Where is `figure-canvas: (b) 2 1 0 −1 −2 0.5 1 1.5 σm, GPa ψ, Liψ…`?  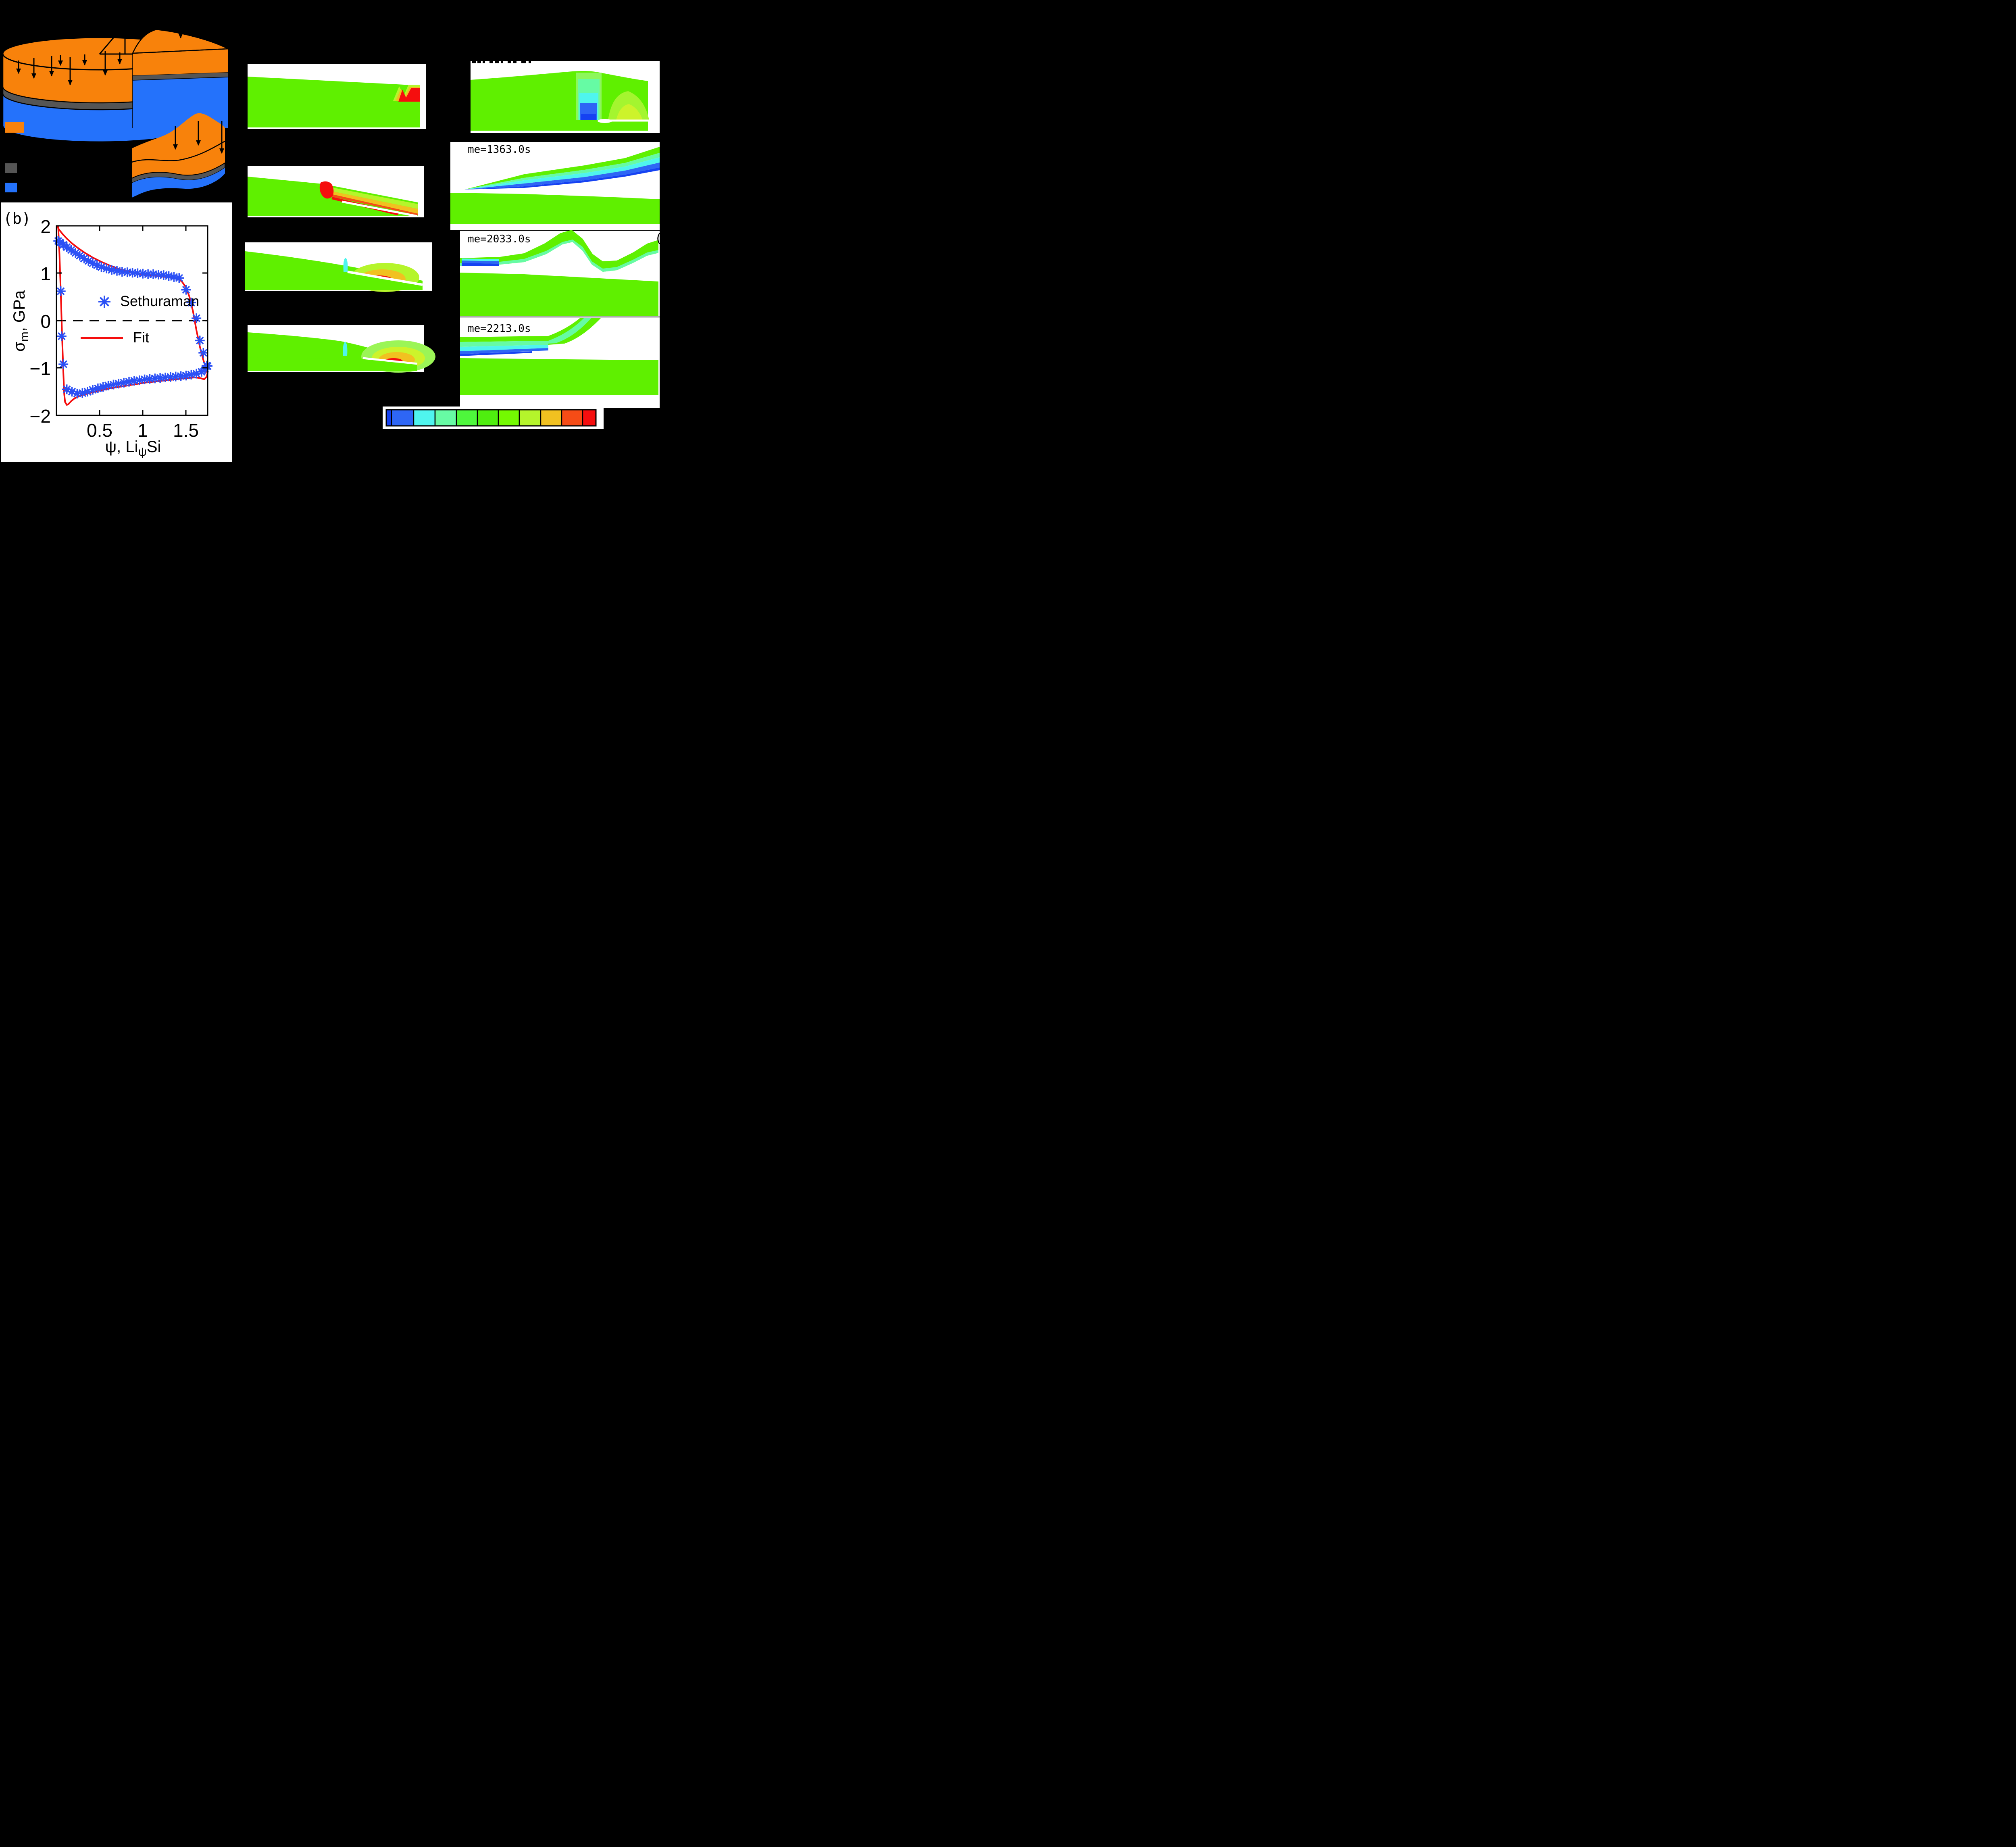
figure-canvas: (b) 2 1 0 −1 −2 0.5 1 1.5 σm, GPa ψ, Liψ… is located at coordinates (332, 231).